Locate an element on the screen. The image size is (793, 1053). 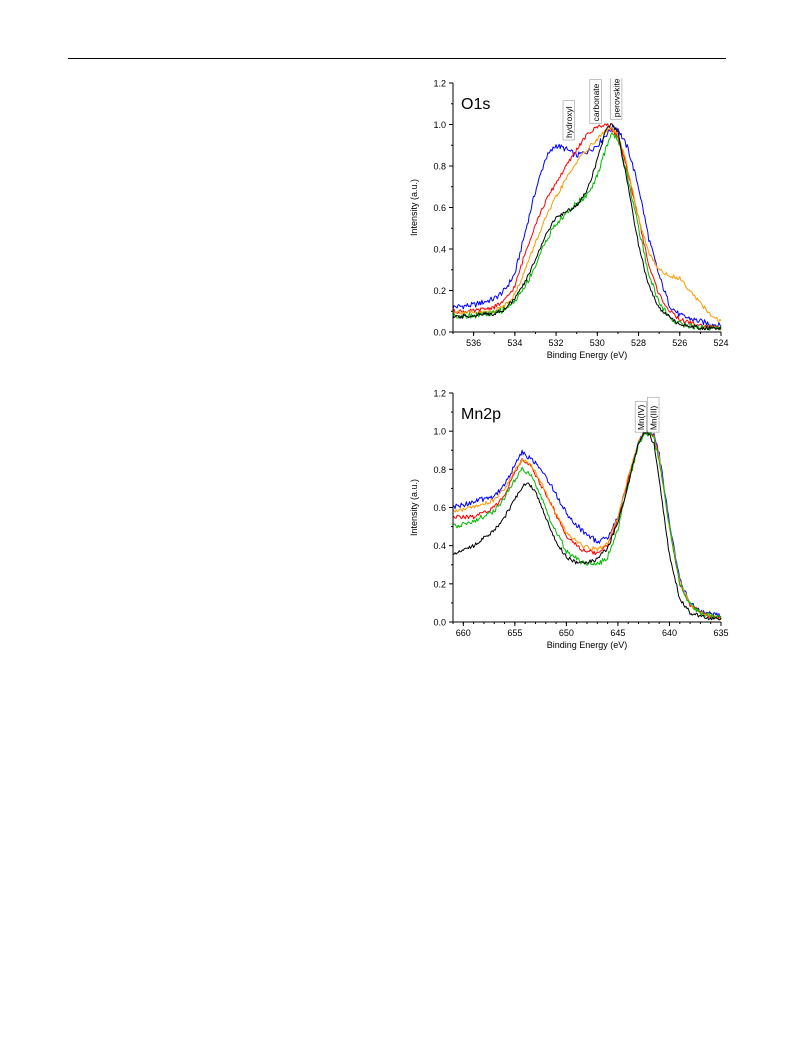
mn2p-x-tick-label: 645 is located at coordinates (617, 633).